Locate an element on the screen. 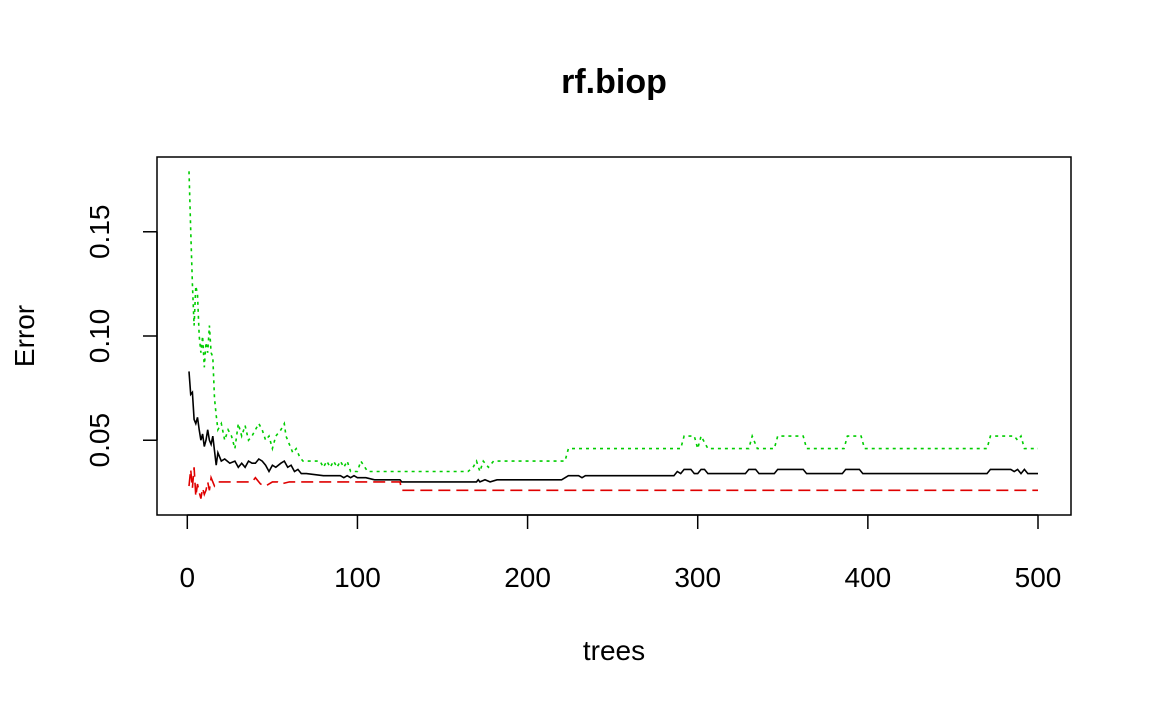  x-tick-label: 100 is located at coordinates (357, 577).